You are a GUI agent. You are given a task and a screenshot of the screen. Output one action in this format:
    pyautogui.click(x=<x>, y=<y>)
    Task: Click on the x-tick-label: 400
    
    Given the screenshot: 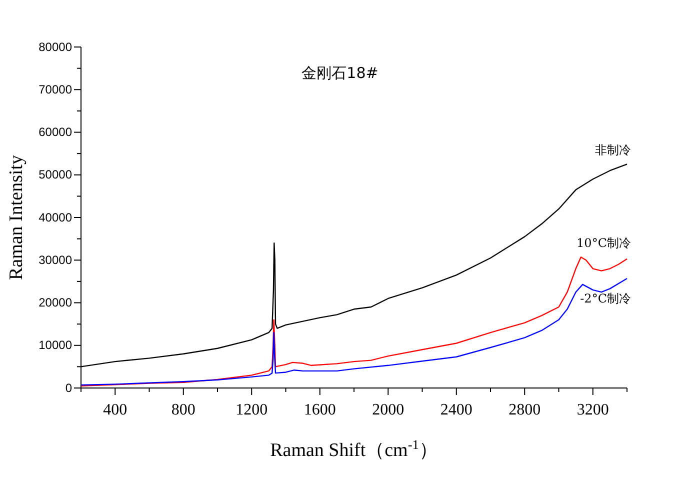 What is the action you would take?
    pyautogui.click(x=115, y=410)
    